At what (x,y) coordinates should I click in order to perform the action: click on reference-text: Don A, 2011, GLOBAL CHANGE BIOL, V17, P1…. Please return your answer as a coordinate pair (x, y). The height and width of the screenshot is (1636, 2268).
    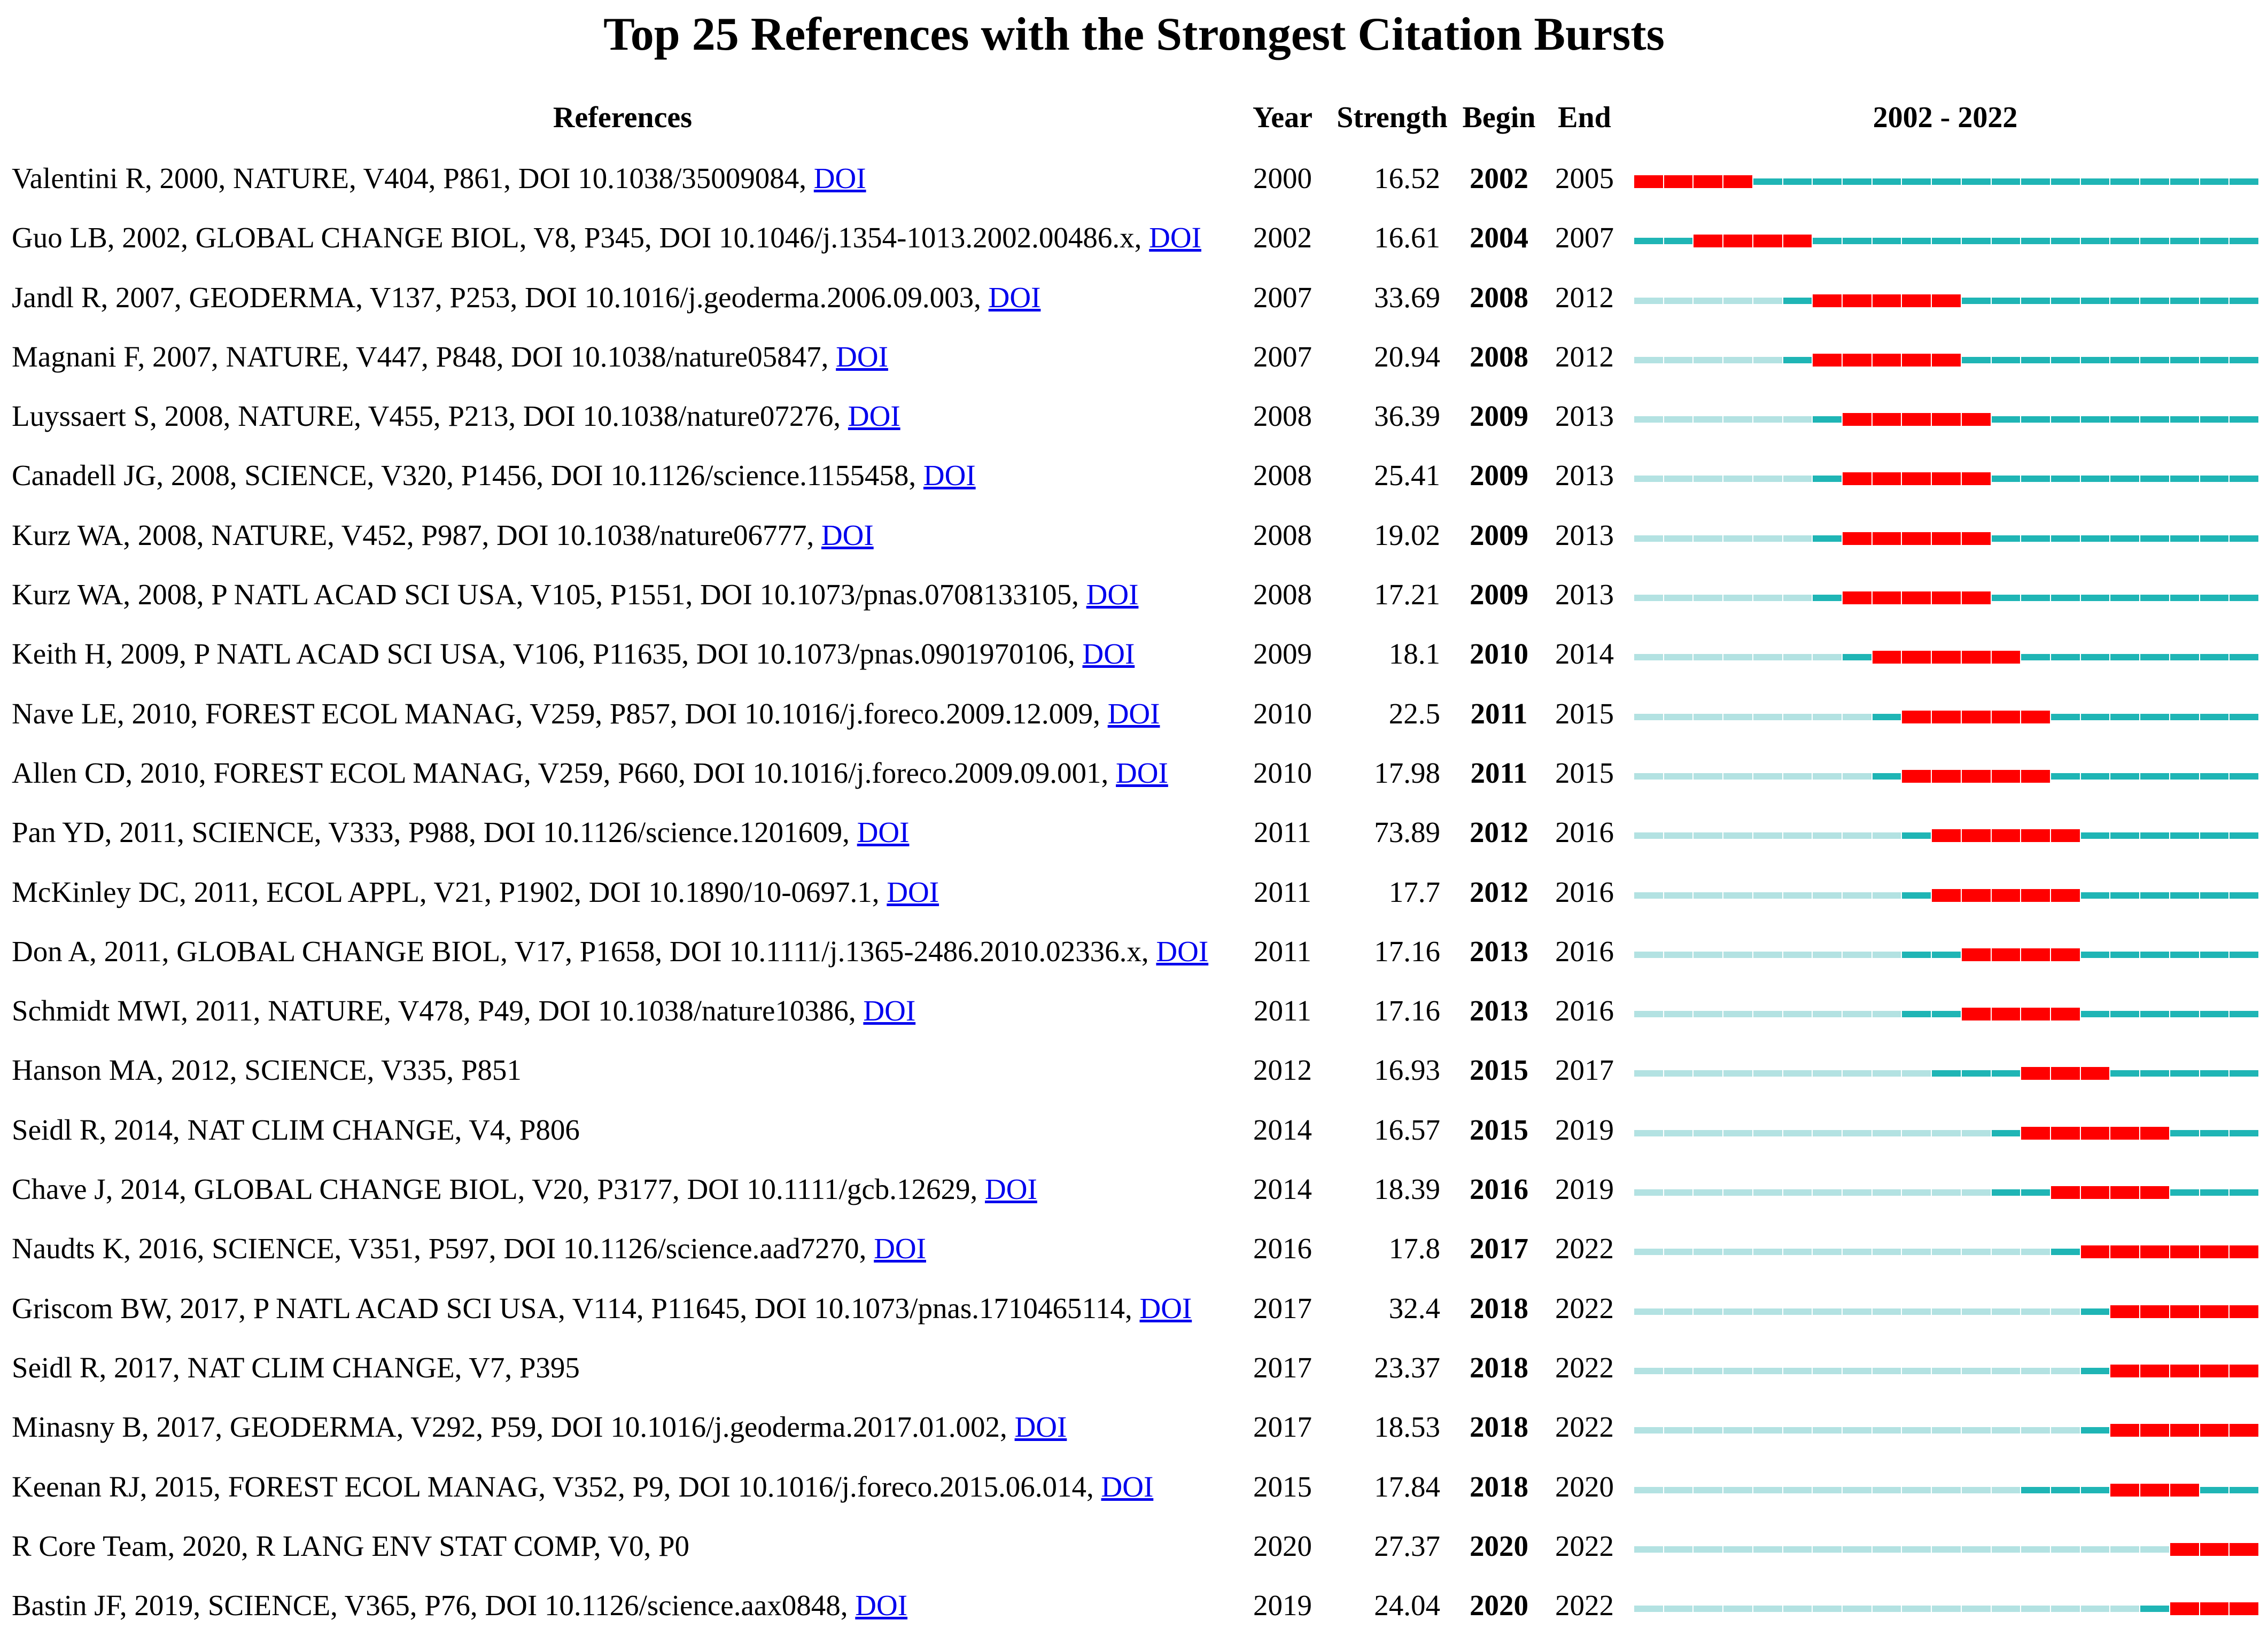
    Looking at the image, I should click on (626, 951).